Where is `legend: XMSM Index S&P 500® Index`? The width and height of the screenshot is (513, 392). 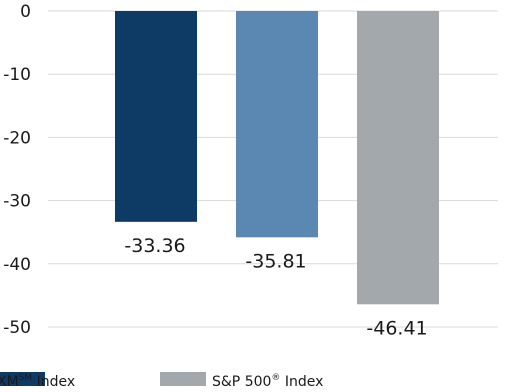
legend: XMSM Index S&P 500® Index is located at coordinates (161, 381).